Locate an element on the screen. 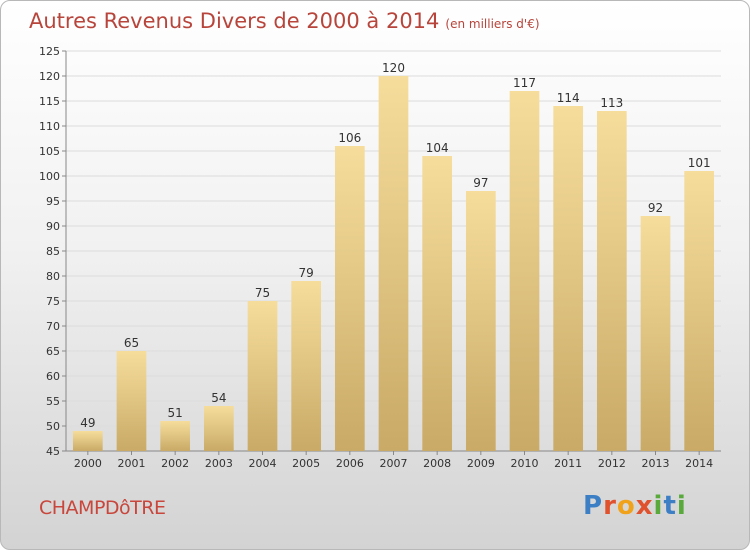 The image size is (750, 550). y-tick-label: 60 is located at coordinates (53, 376).